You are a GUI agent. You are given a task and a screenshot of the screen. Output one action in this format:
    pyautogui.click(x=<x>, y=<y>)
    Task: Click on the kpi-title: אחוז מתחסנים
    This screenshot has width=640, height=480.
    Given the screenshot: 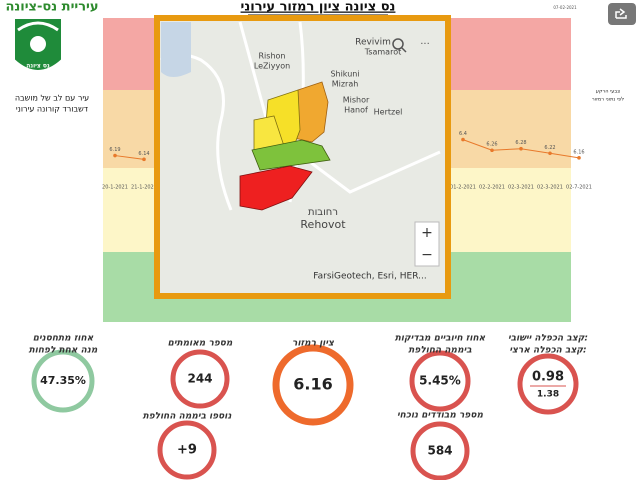 What is the action you would take?
    pyautogui.click(x=63, y=339)
    